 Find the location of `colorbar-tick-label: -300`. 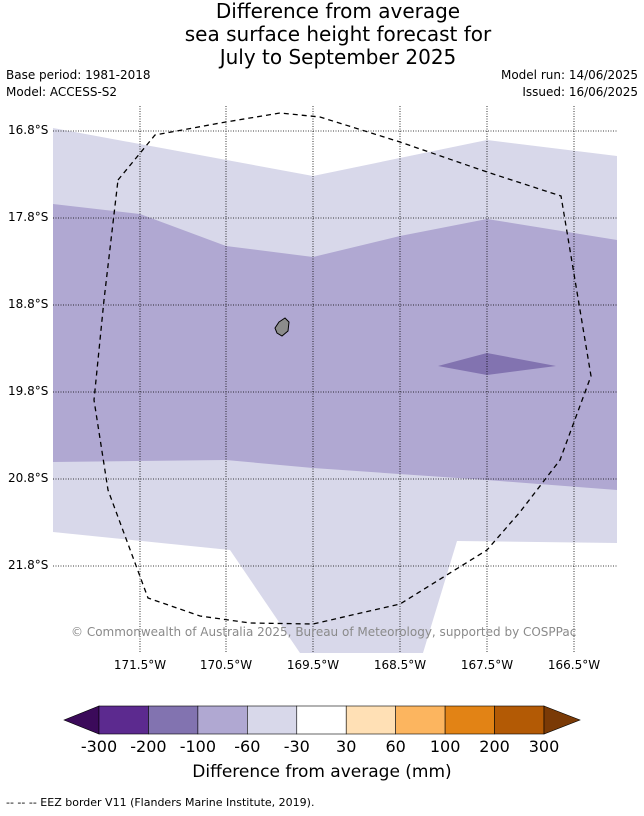

colorbar-tick-label: -300 is located at coordinates (99, 746).